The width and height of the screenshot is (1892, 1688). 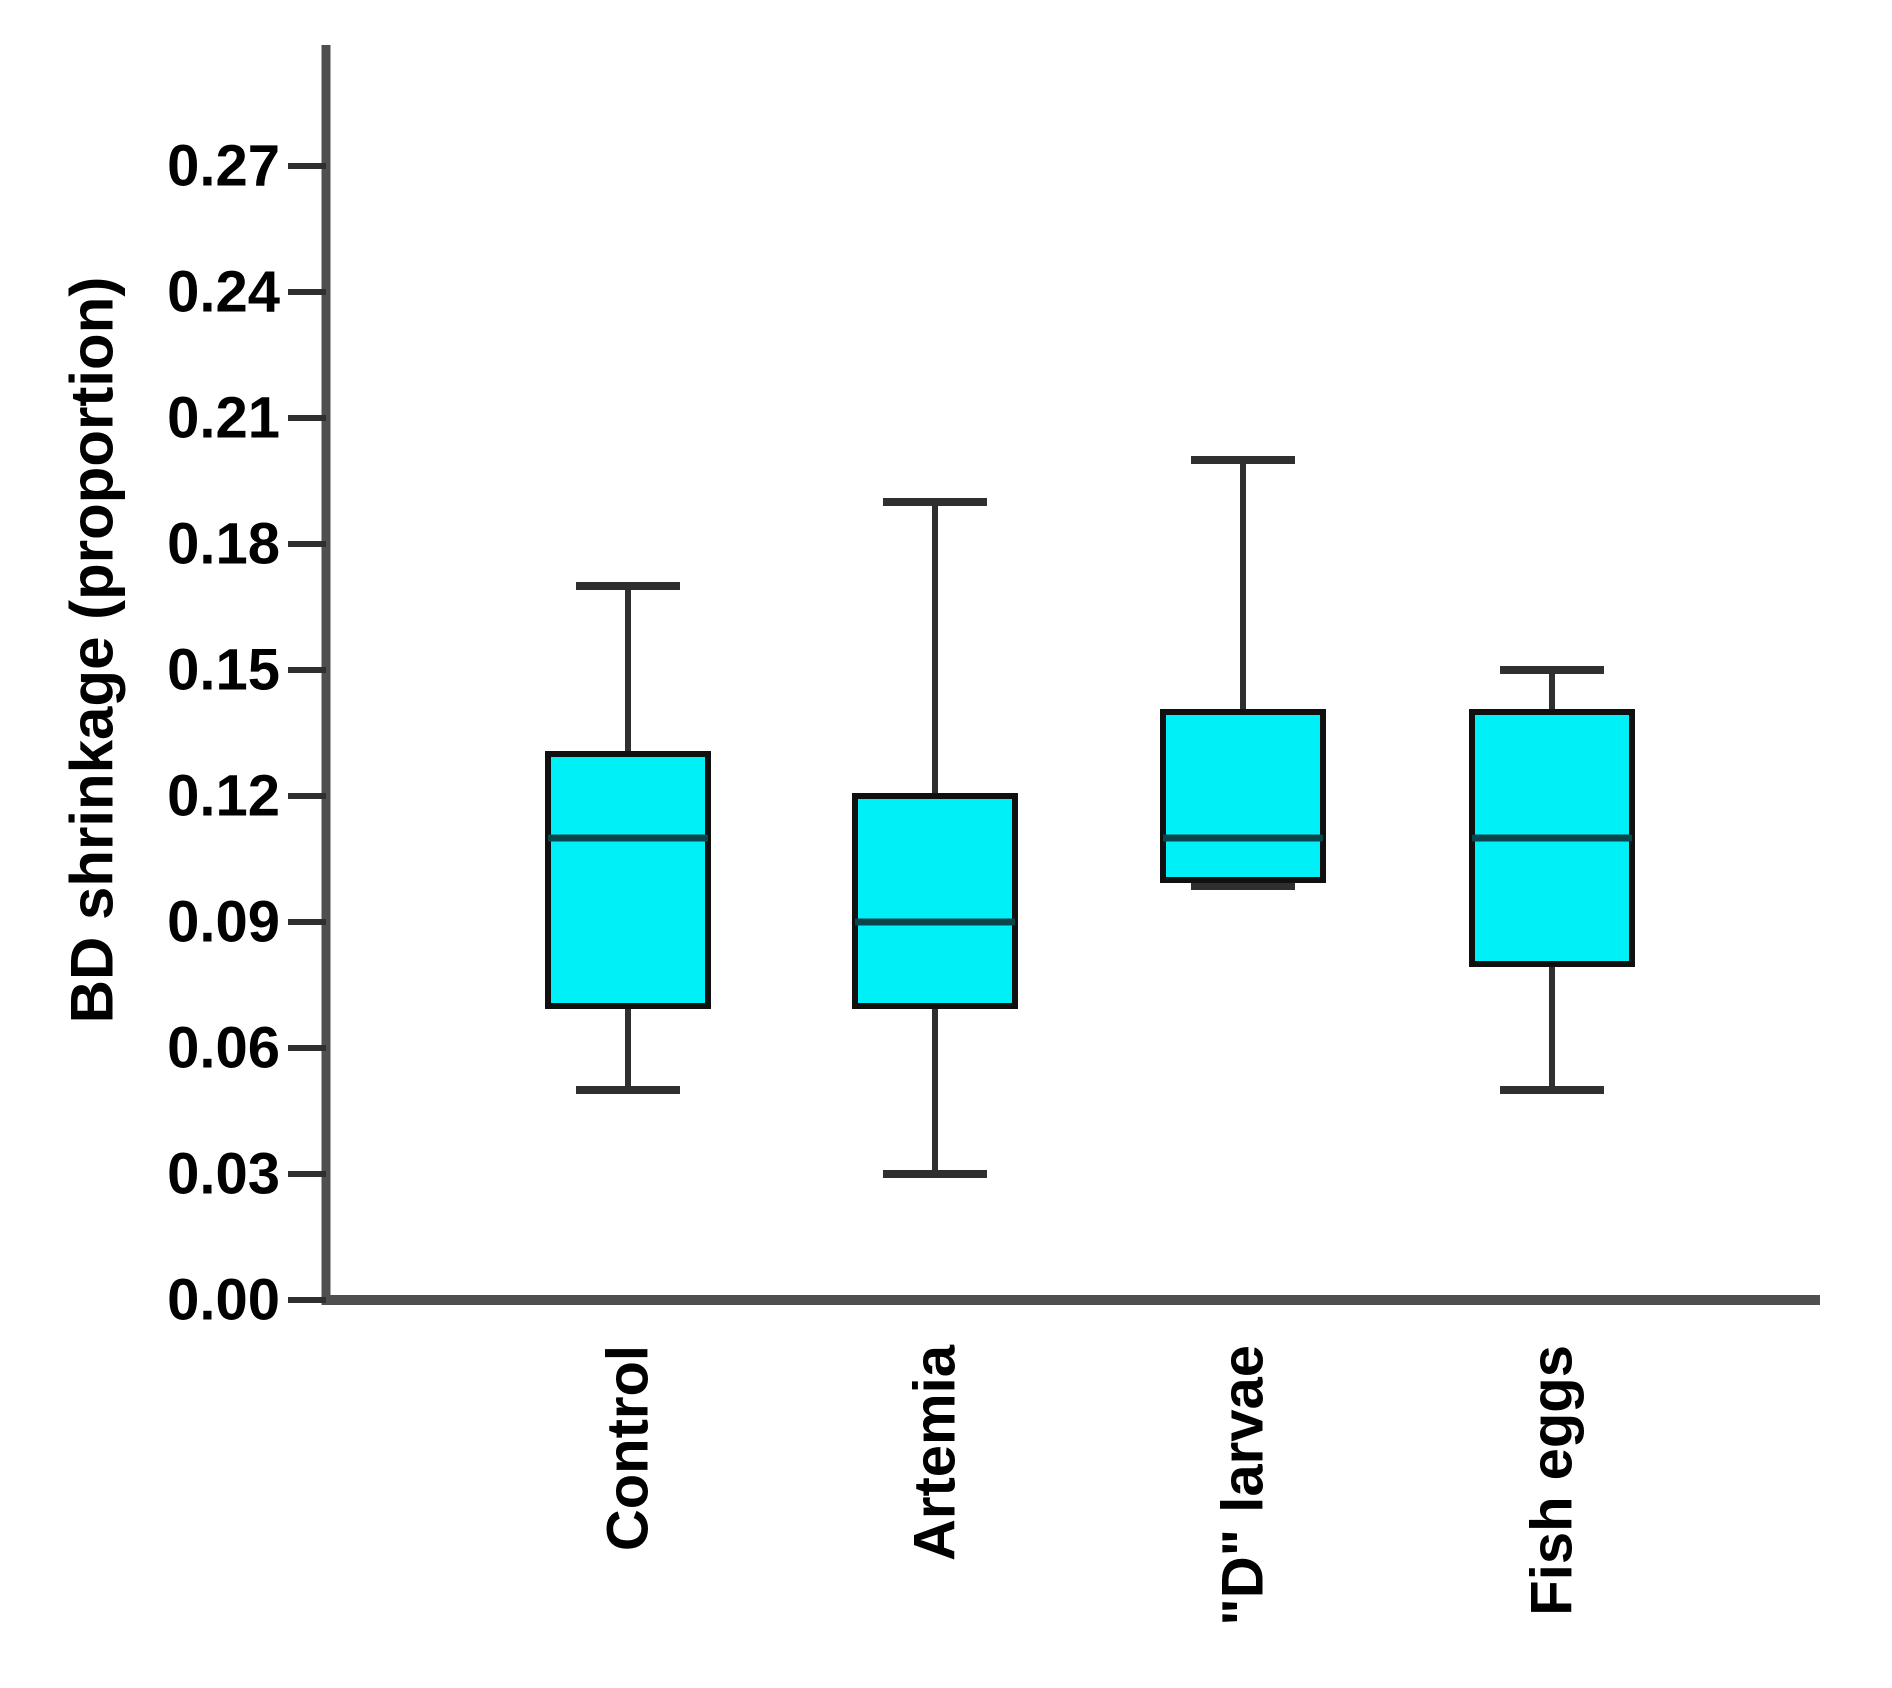 What do you see at coordinates (223, 292) in the screenshot?
I see `y-tick-label: 0.24` at bounding box center [223, 292].